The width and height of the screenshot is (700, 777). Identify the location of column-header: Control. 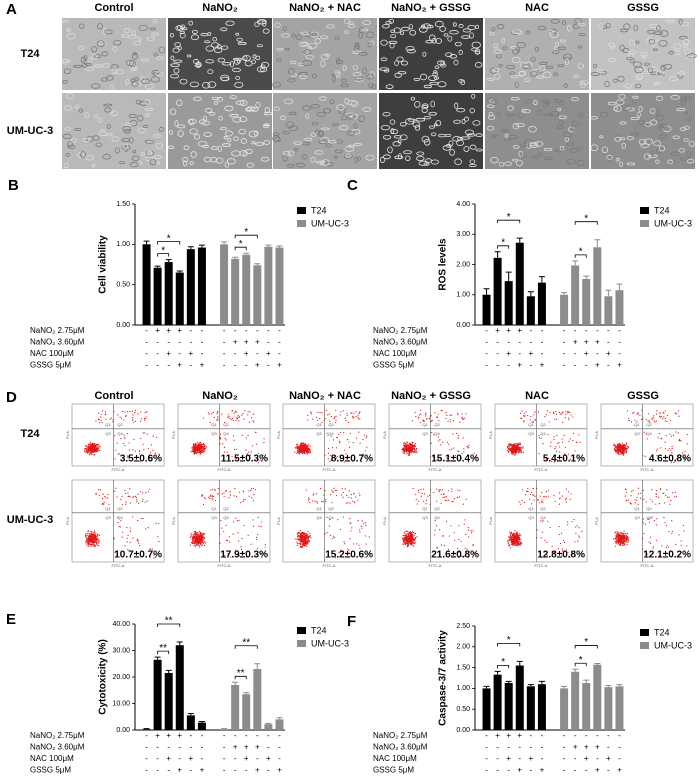
(113, 396).